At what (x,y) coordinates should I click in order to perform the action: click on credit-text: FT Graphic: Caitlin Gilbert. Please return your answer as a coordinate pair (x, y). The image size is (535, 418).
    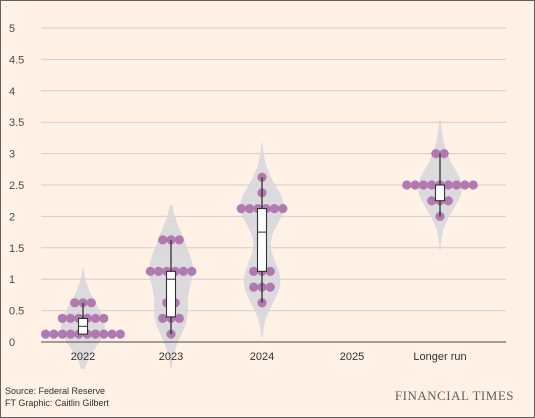
    Looking at the image, I should click on (57, 403).